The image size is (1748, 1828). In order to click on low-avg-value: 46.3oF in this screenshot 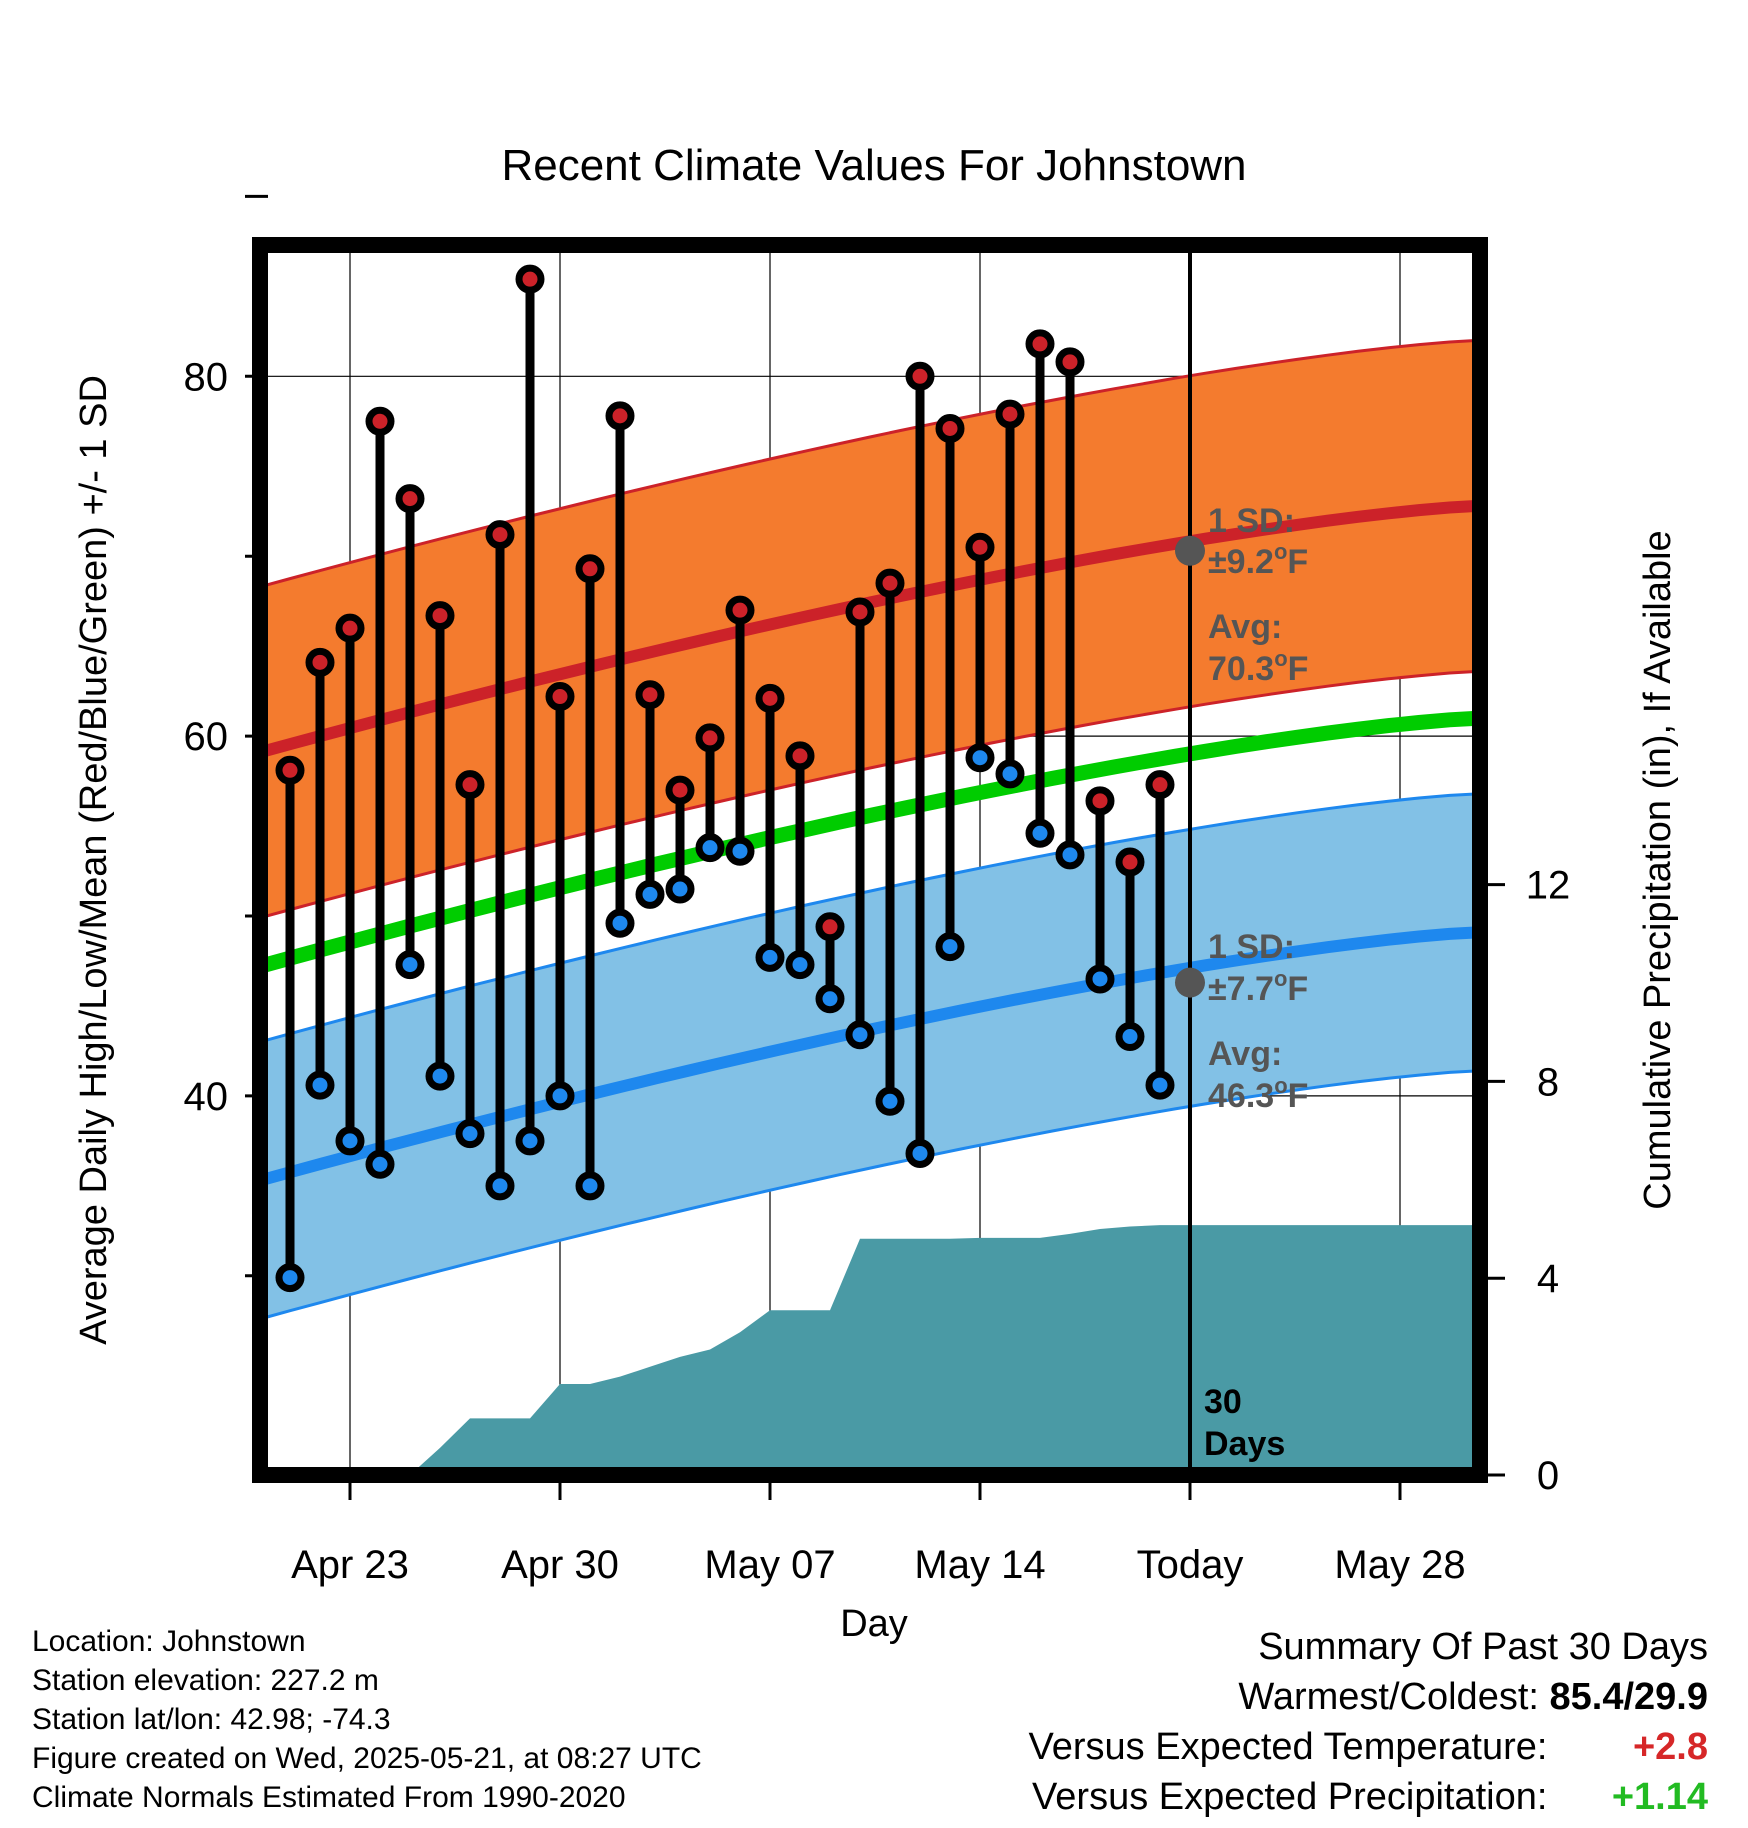, I will do `click(1258, 1094)`.